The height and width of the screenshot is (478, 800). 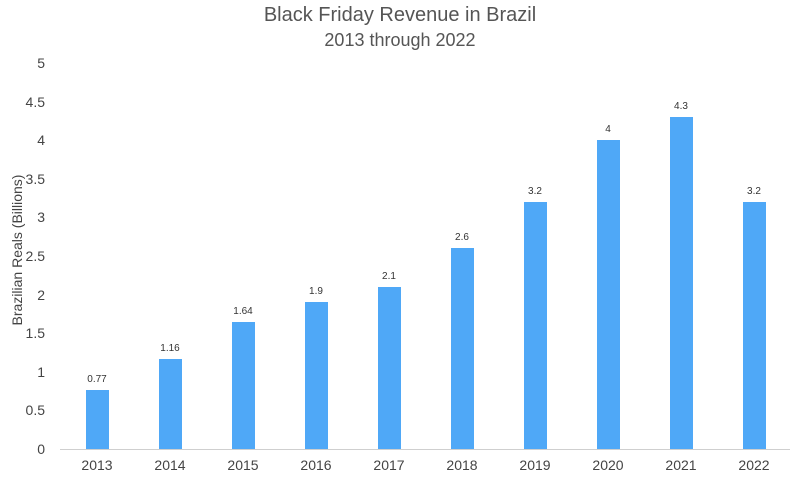 I want to click on data-label: 1.64, so click(x=243, y=312).